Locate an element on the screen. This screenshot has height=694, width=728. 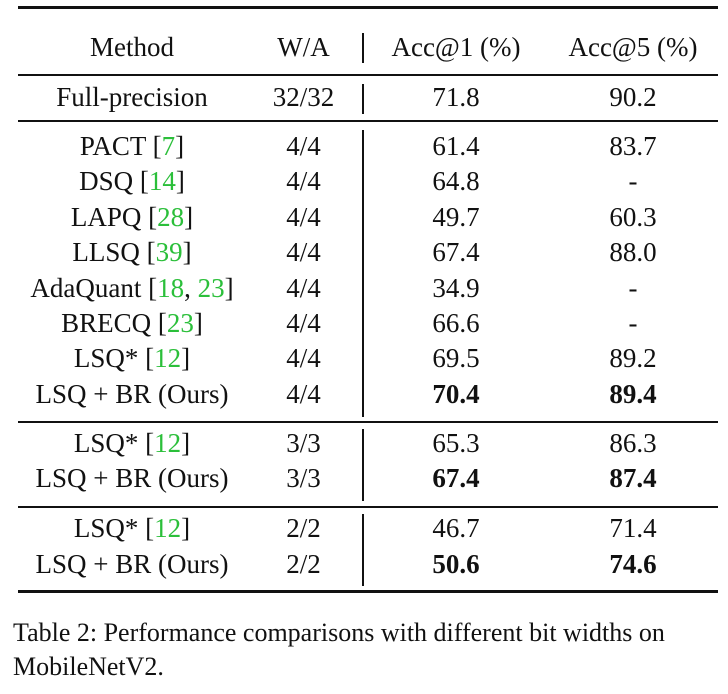
table-row: LSQ* [12] 4/4 69.5 89.2 is located at coordinates (368, 358).